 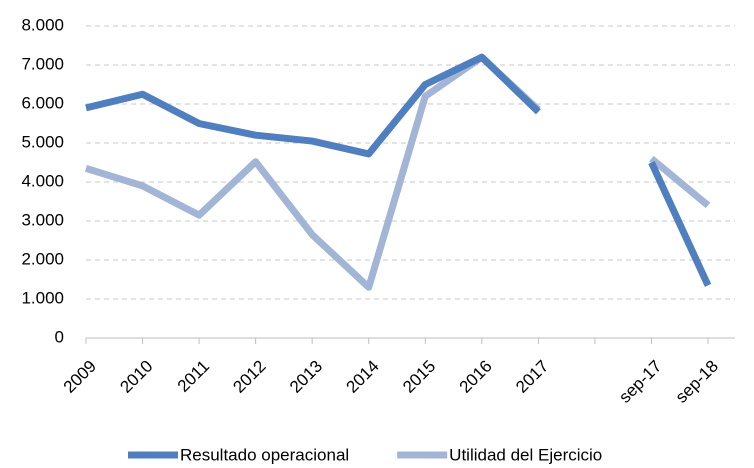 I want to click on x-tick-label: 2017, so click(x=532, y=377).